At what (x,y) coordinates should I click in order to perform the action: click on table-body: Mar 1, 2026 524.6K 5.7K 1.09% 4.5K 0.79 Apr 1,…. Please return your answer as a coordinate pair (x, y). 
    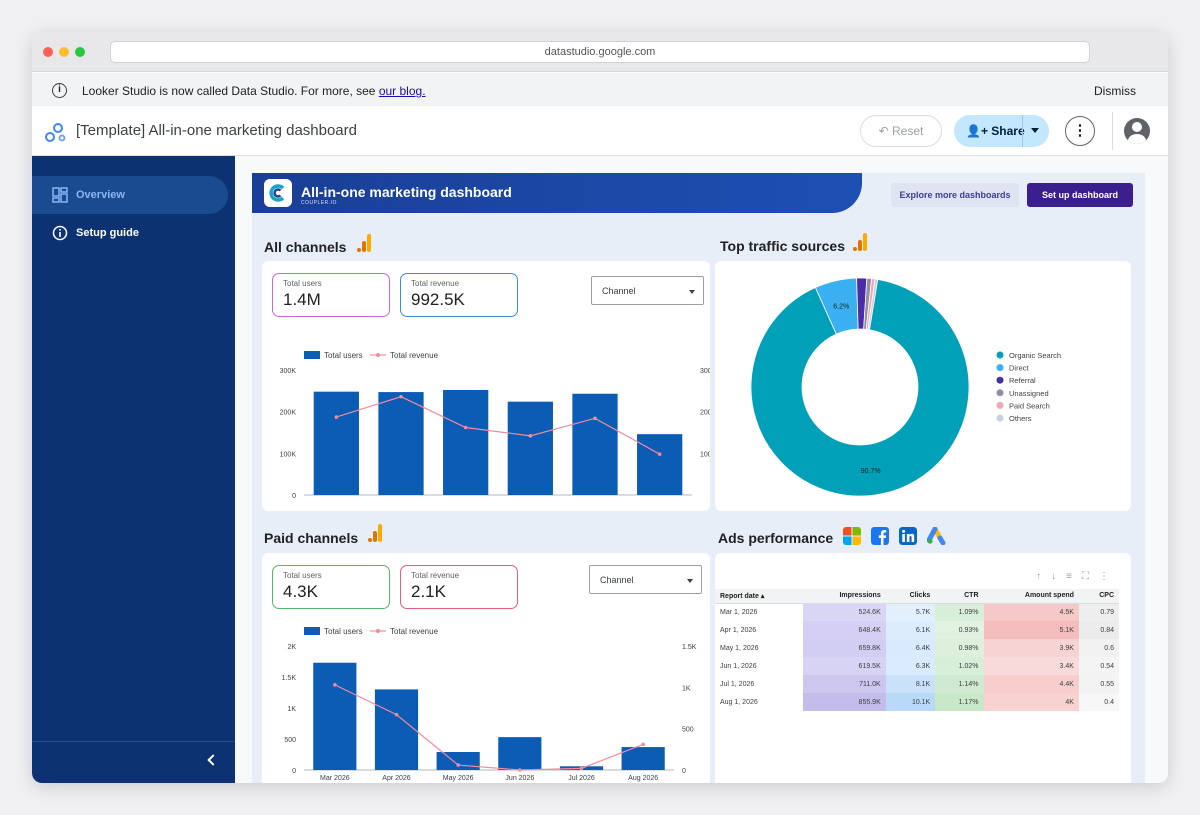
    Looking at the image, I should click on (917, 657).